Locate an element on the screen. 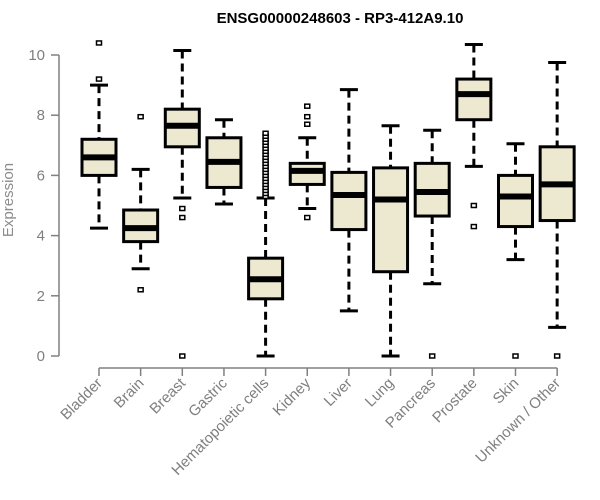  box-unknown-other is located at coordinates (557, 210).